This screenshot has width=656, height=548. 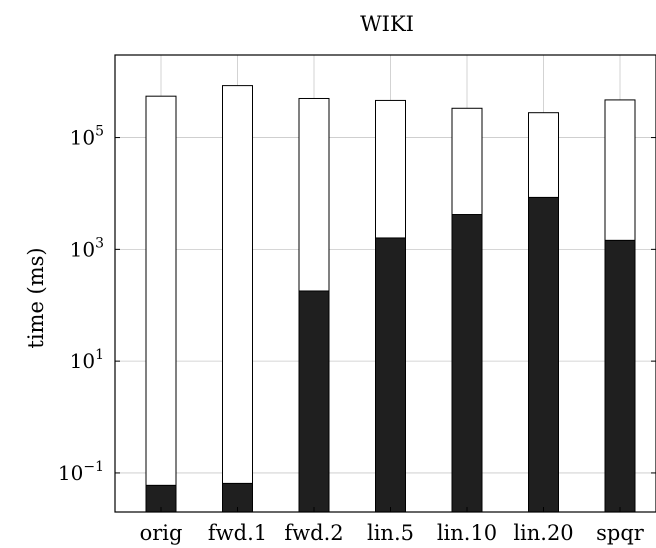 What do you see at coordinates (620, 533) in the screenshot?
I see `x-tick-label: spqr` at bounding box center [620, 533].